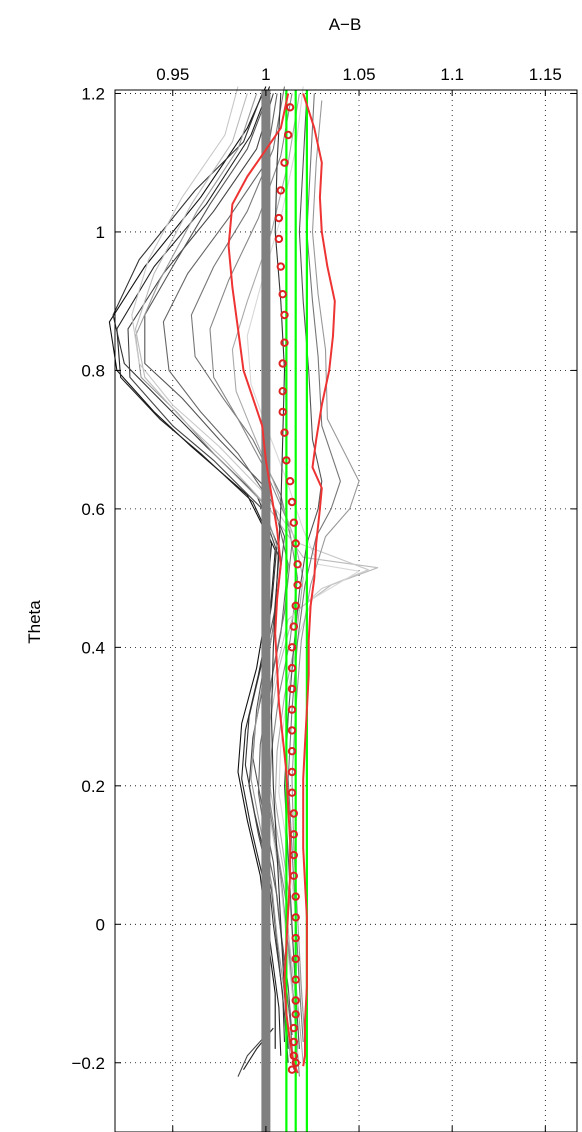 The height and width of the screenshot is (1132, 582). What do you see at coordinates (93, 93) in the screenshot?
I see `y-tick-label: 1.2` at bounding box center [93, 93].